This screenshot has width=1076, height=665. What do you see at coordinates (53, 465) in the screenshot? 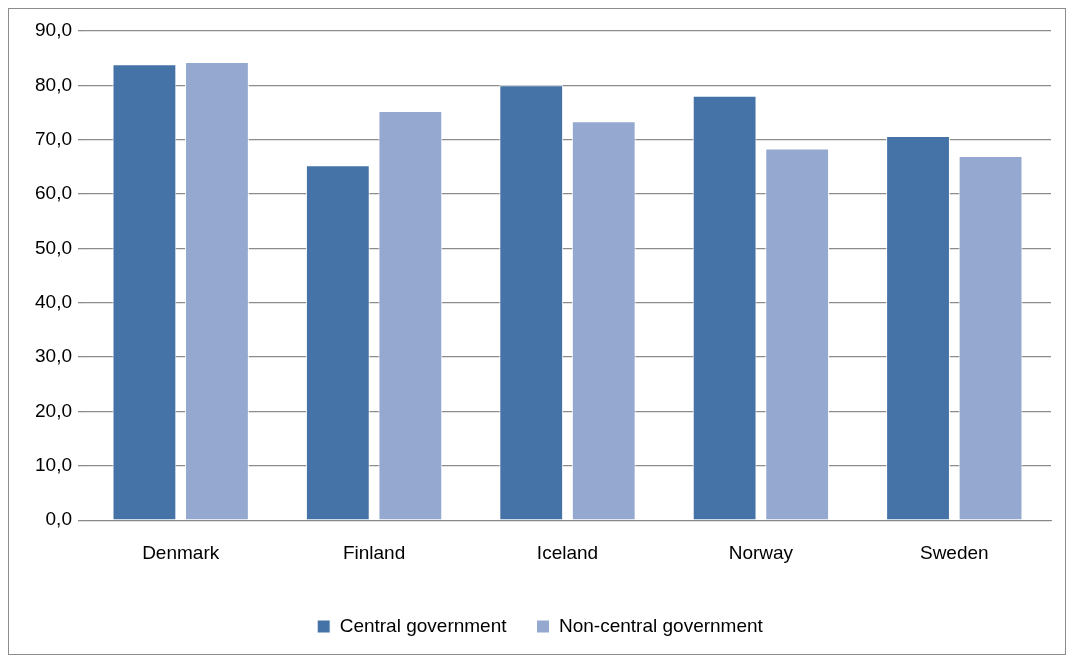
I see `y-tick-label: 10,0` at bounding box center [53, 465].